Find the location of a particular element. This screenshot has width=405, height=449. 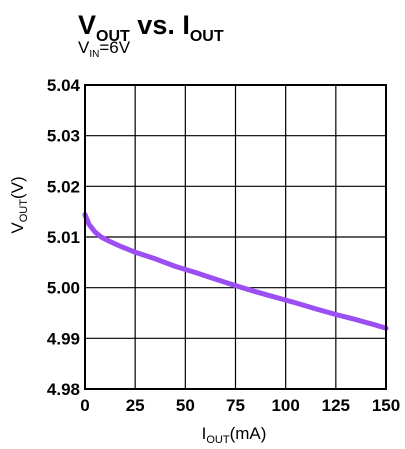

x-tick-labels: 0 25 50 75 100 125 150 is located at coordinates (240, 405).